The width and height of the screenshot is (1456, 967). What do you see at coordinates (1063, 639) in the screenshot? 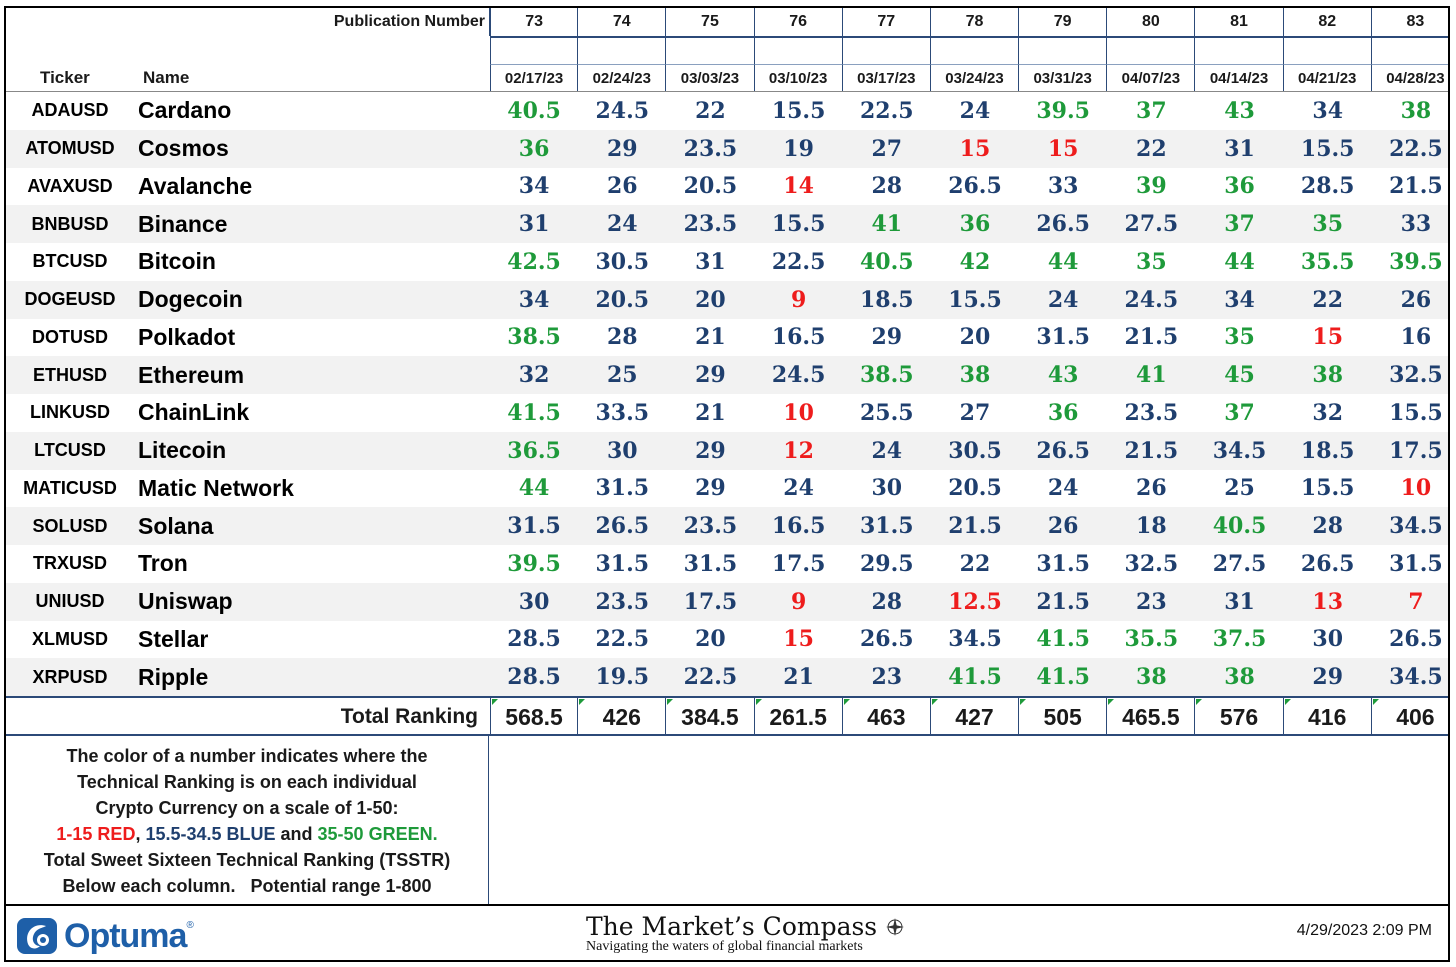
I see `ranking-value: 41.5` at bounding box center [1063, 639].